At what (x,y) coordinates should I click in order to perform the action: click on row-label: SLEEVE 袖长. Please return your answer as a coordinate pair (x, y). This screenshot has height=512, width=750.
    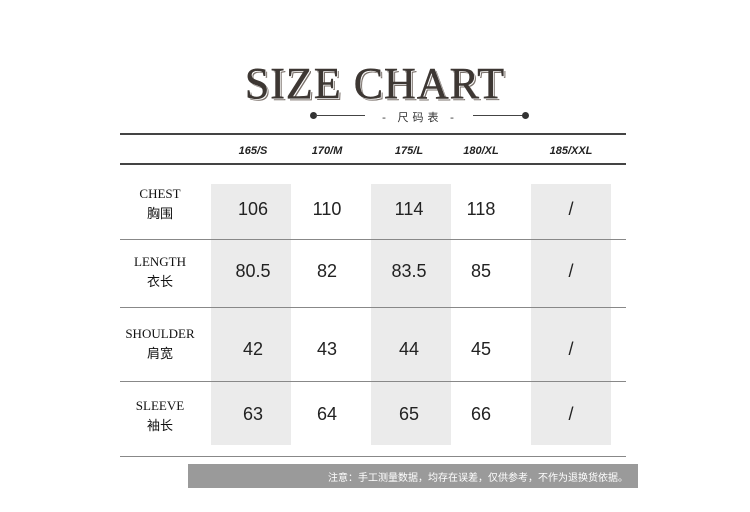
    Looking at the image, I should click on (160, 416).